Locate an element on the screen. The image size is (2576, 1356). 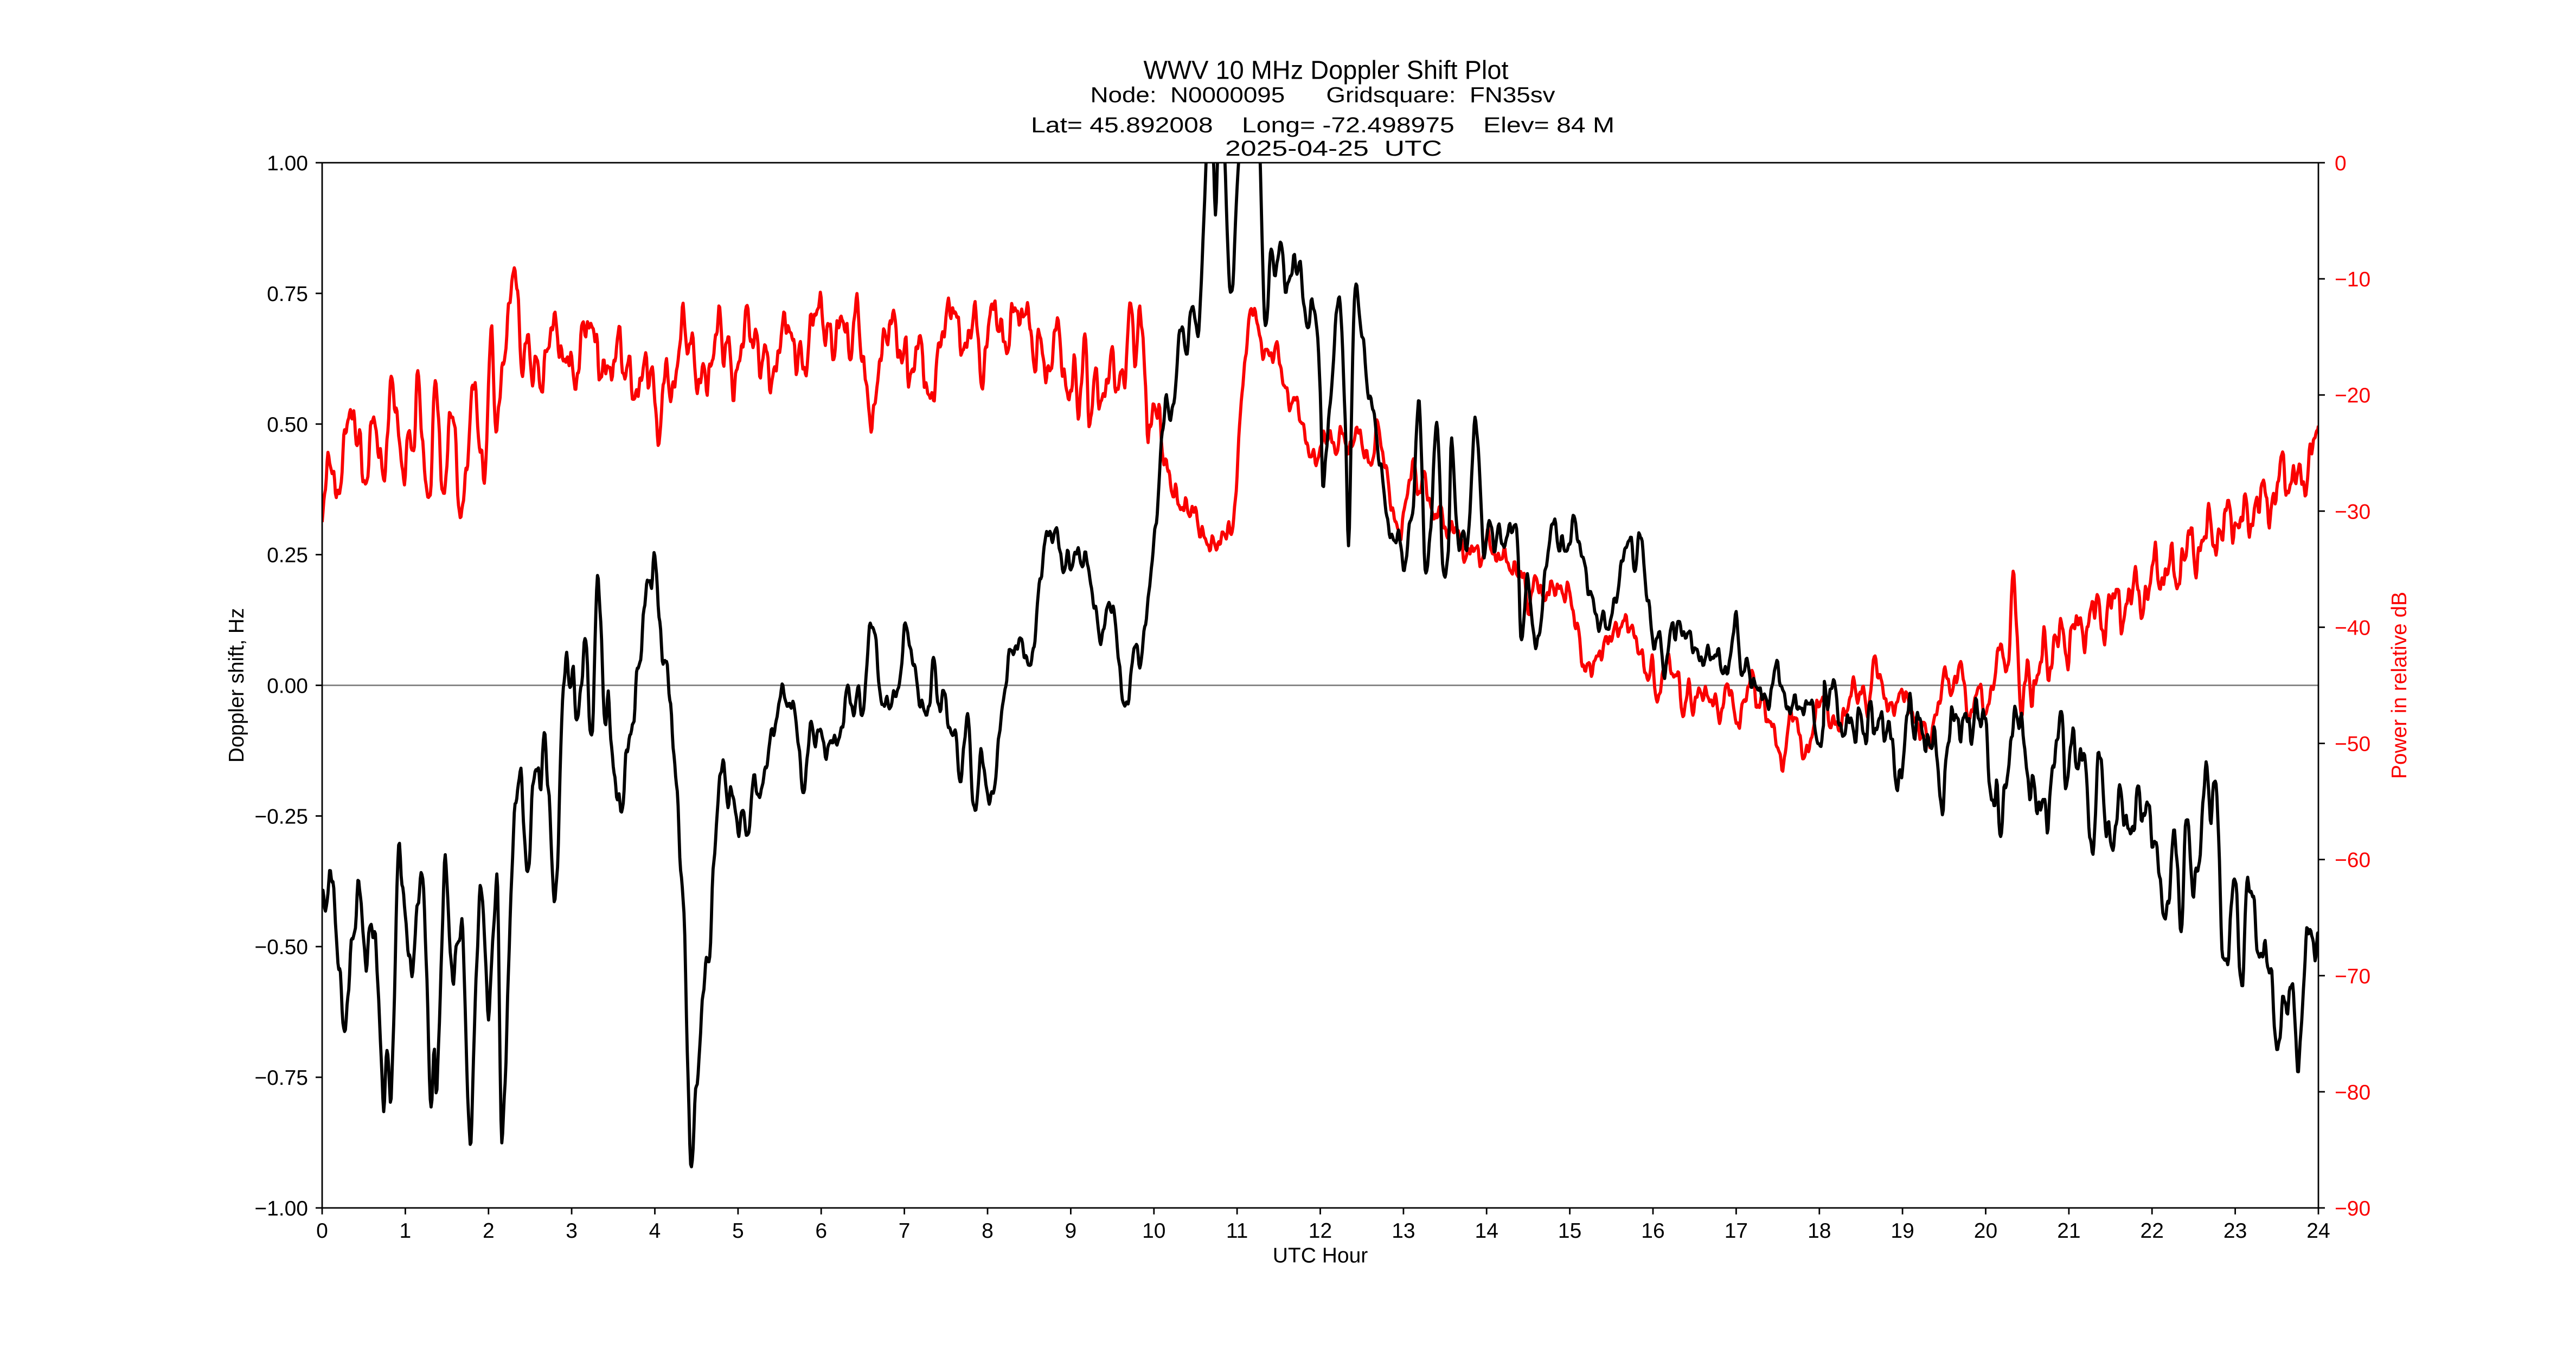
svg-text: −1.00 is located at coordinates (281, 1208).